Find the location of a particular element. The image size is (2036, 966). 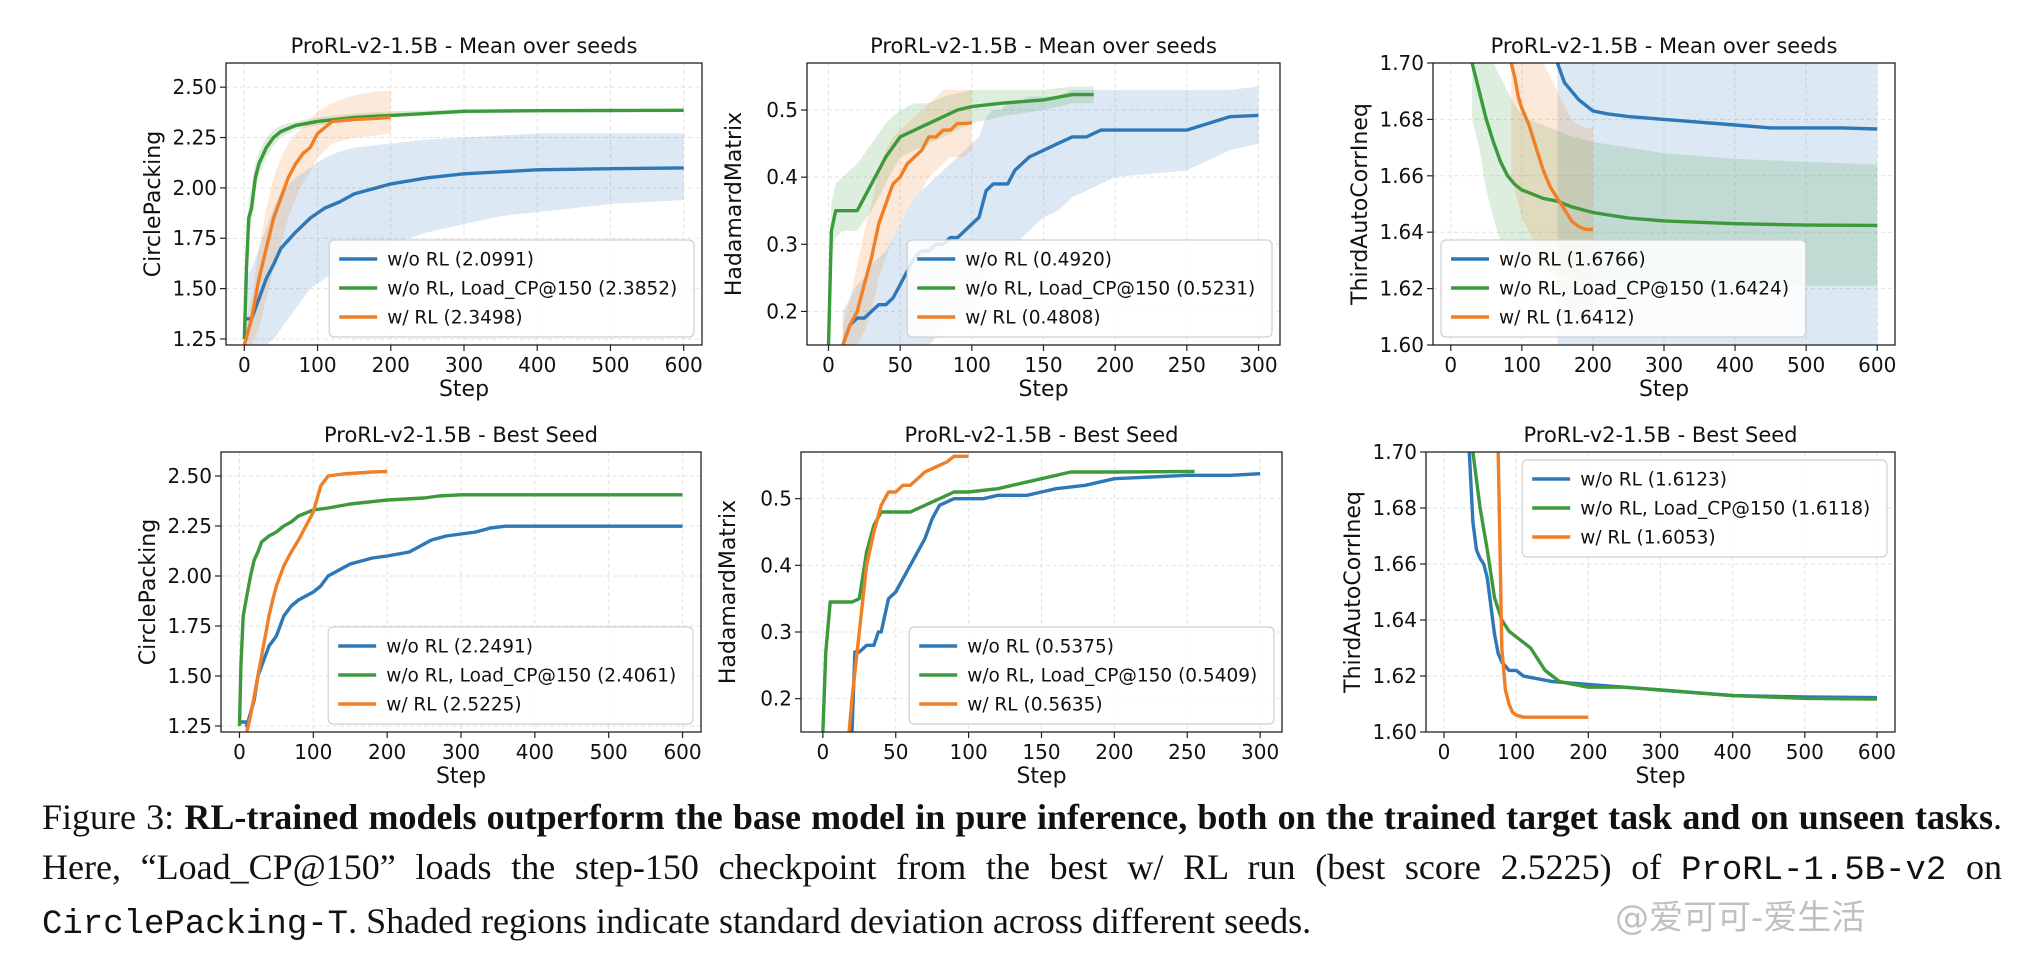

legend-entry: w/o RL (1.6123) is located at coordinates (1653, 480).